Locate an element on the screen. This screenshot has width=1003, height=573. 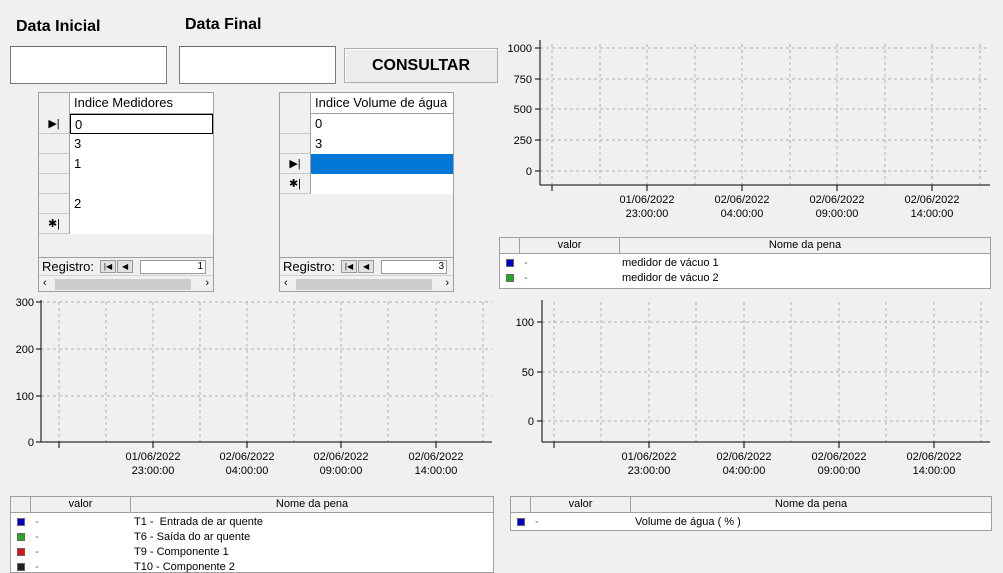
y-tick-label: 1000 is located at coordinates (520, 49).